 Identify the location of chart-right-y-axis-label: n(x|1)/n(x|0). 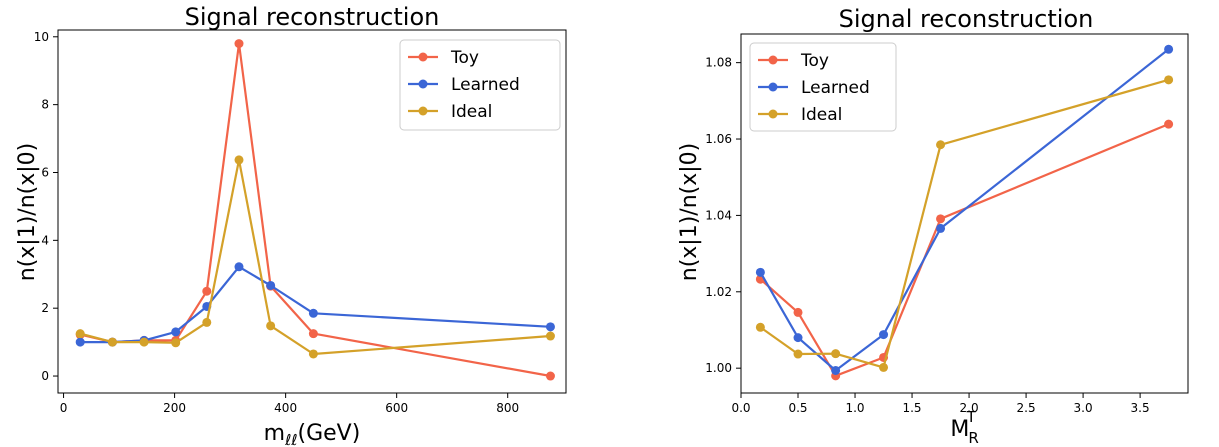
(689, 212).